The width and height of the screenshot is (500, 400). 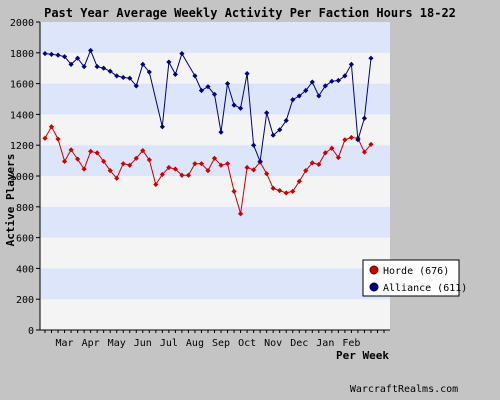 I want to click on legend-marker-alliance, so click(x=374, y=287).